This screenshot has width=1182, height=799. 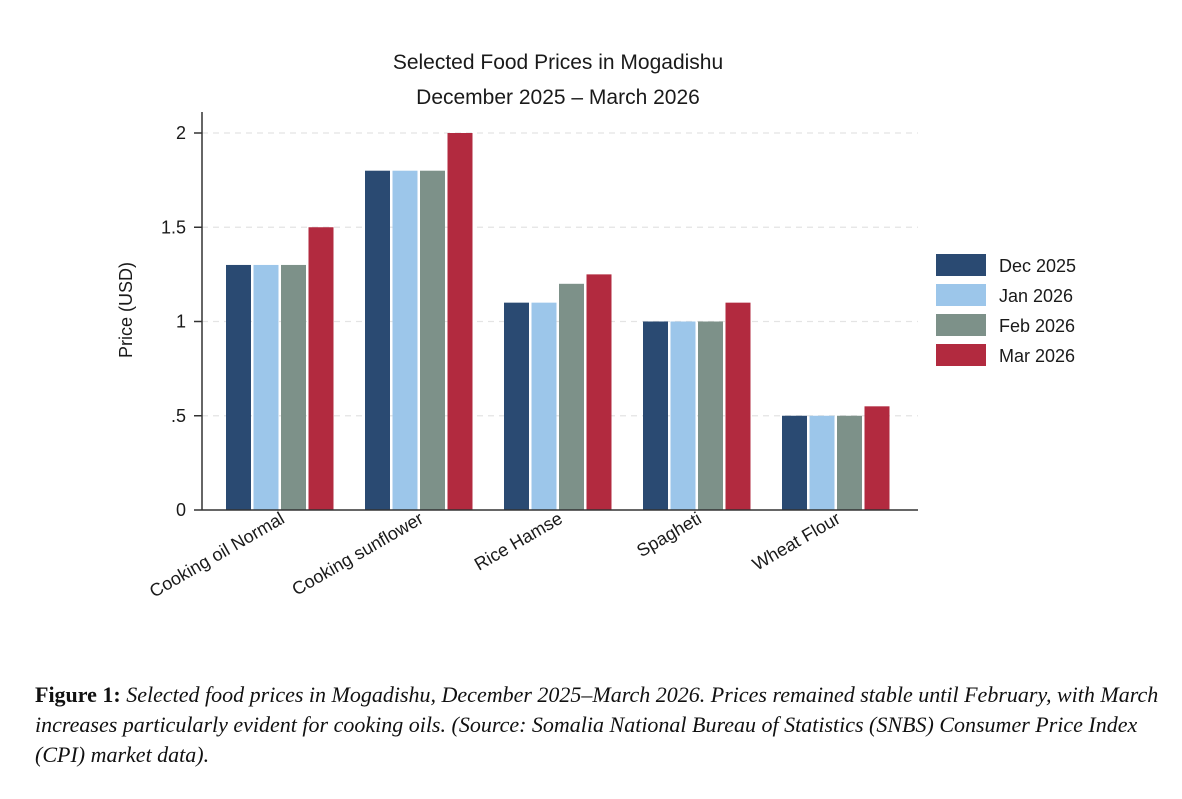 What do you see at coordinates (558, 62) in the screenshot?
I see `chart-title: Selected Food Prices in Mogadishu` at bounding box center [558, 62].